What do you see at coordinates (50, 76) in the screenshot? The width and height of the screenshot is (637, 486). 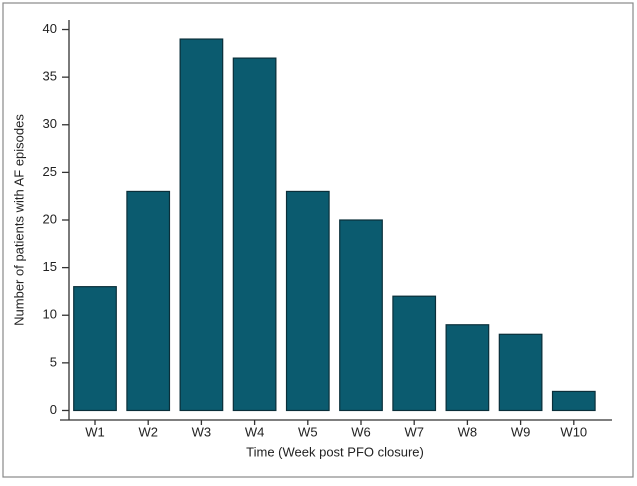 I see `y-tick-label: 35` at bounding box center [50, 76].